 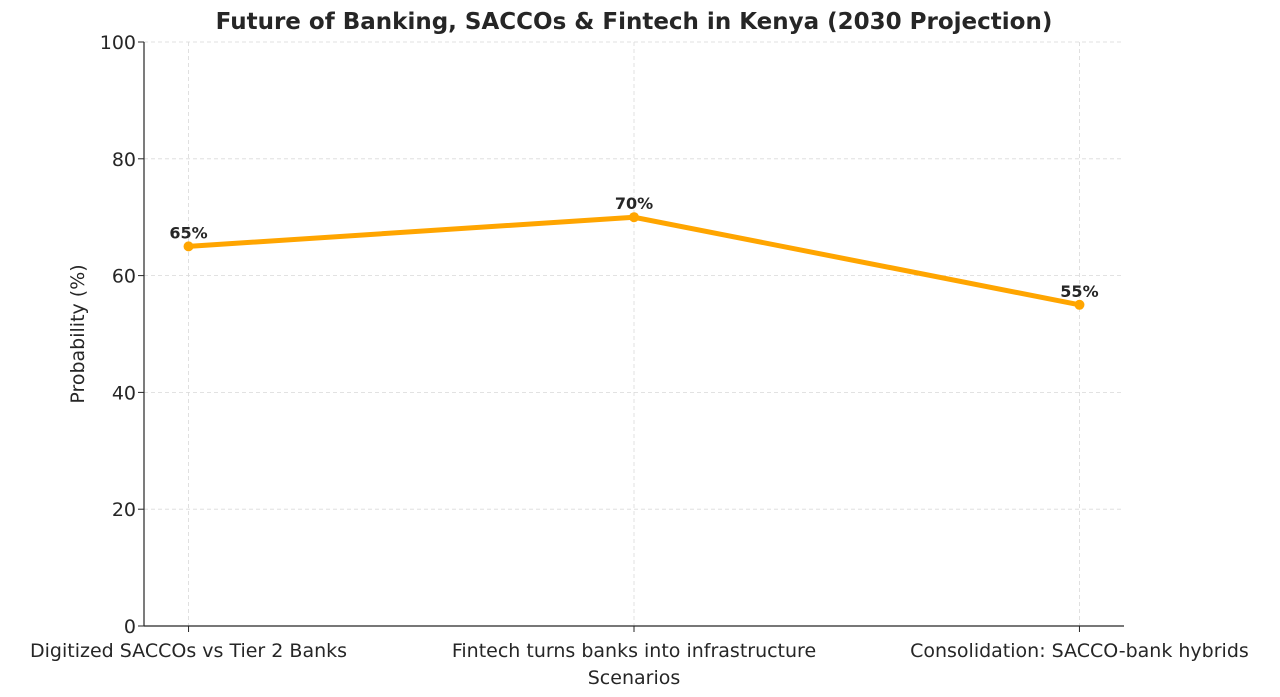 I want to click on data-label: 70%, so click(x=634, y=203).